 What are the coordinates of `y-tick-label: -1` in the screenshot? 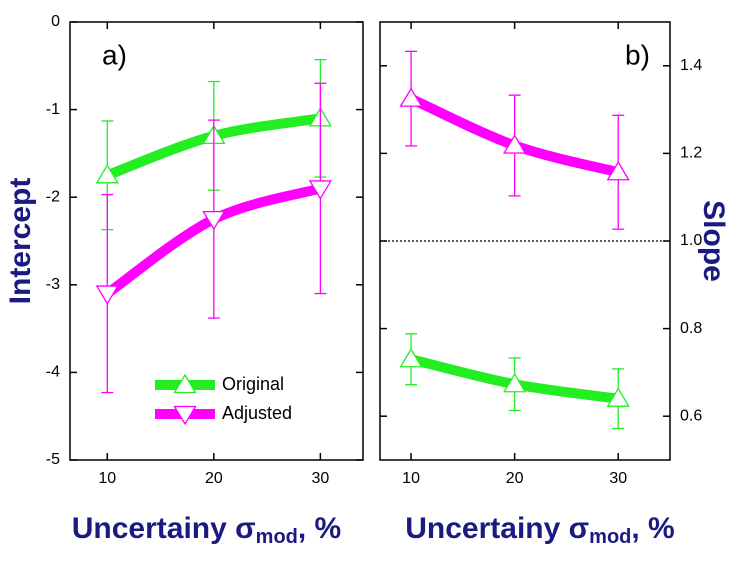 It's located at (53, 109).